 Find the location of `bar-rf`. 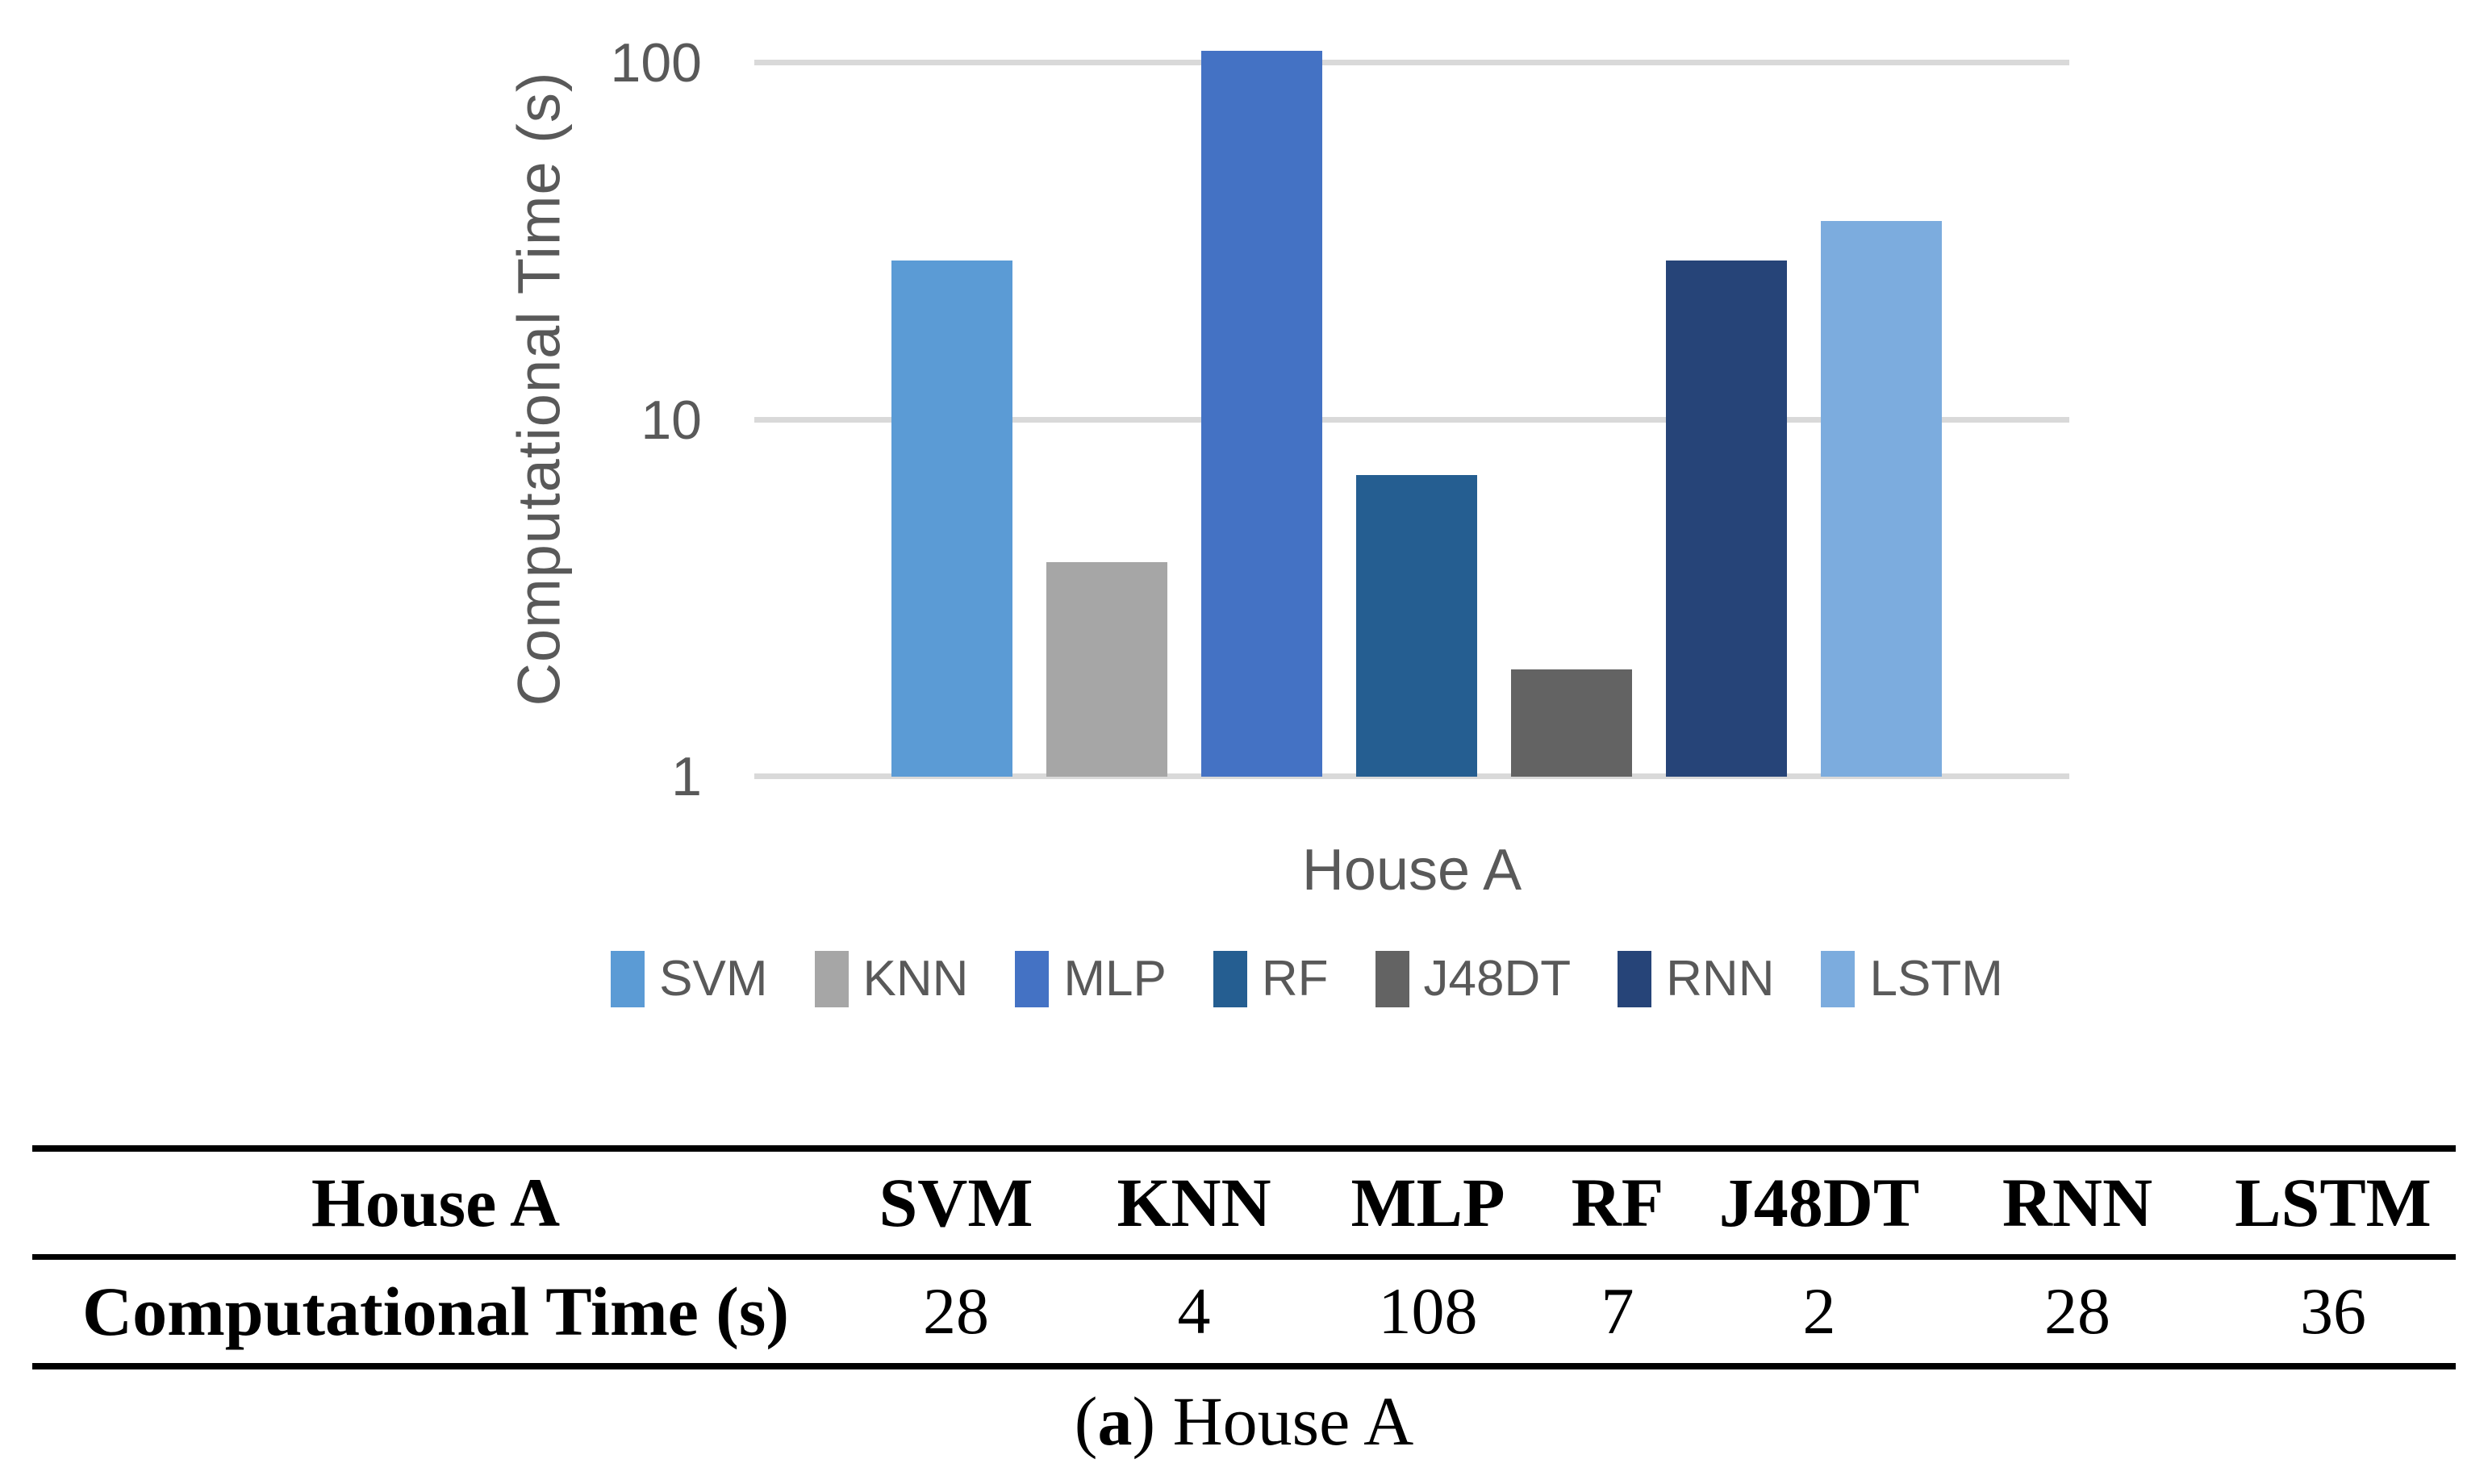

bar-rf is located at coordinates (1416, 626).